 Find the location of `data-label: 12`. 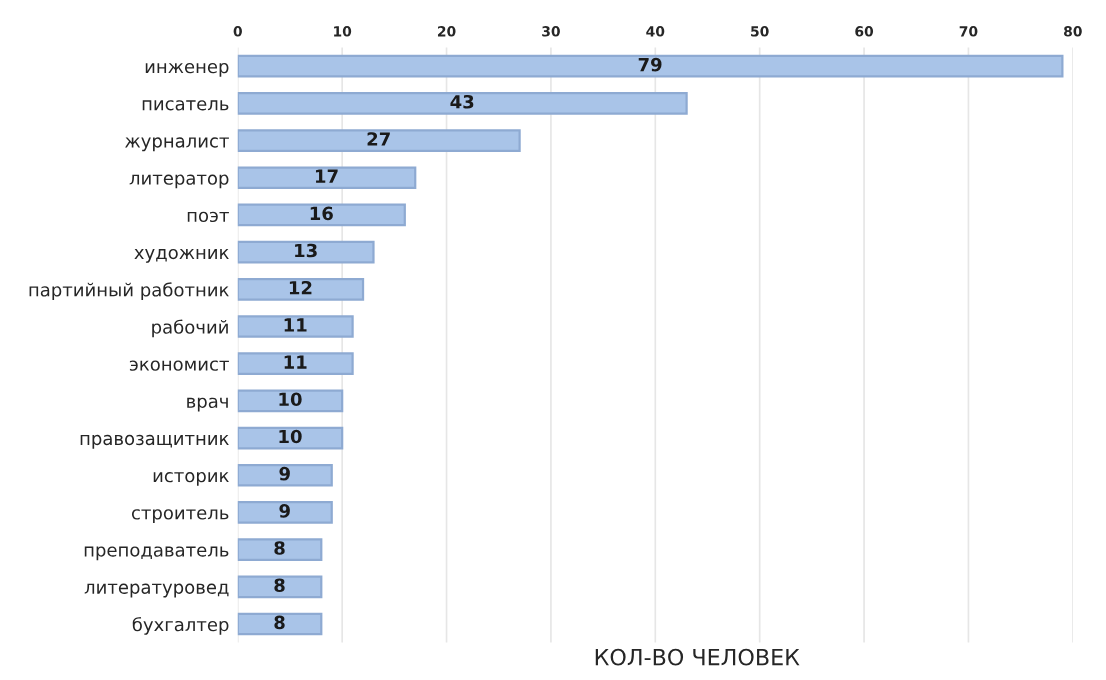

data-label: 12 is located at coordinates (300, 287).